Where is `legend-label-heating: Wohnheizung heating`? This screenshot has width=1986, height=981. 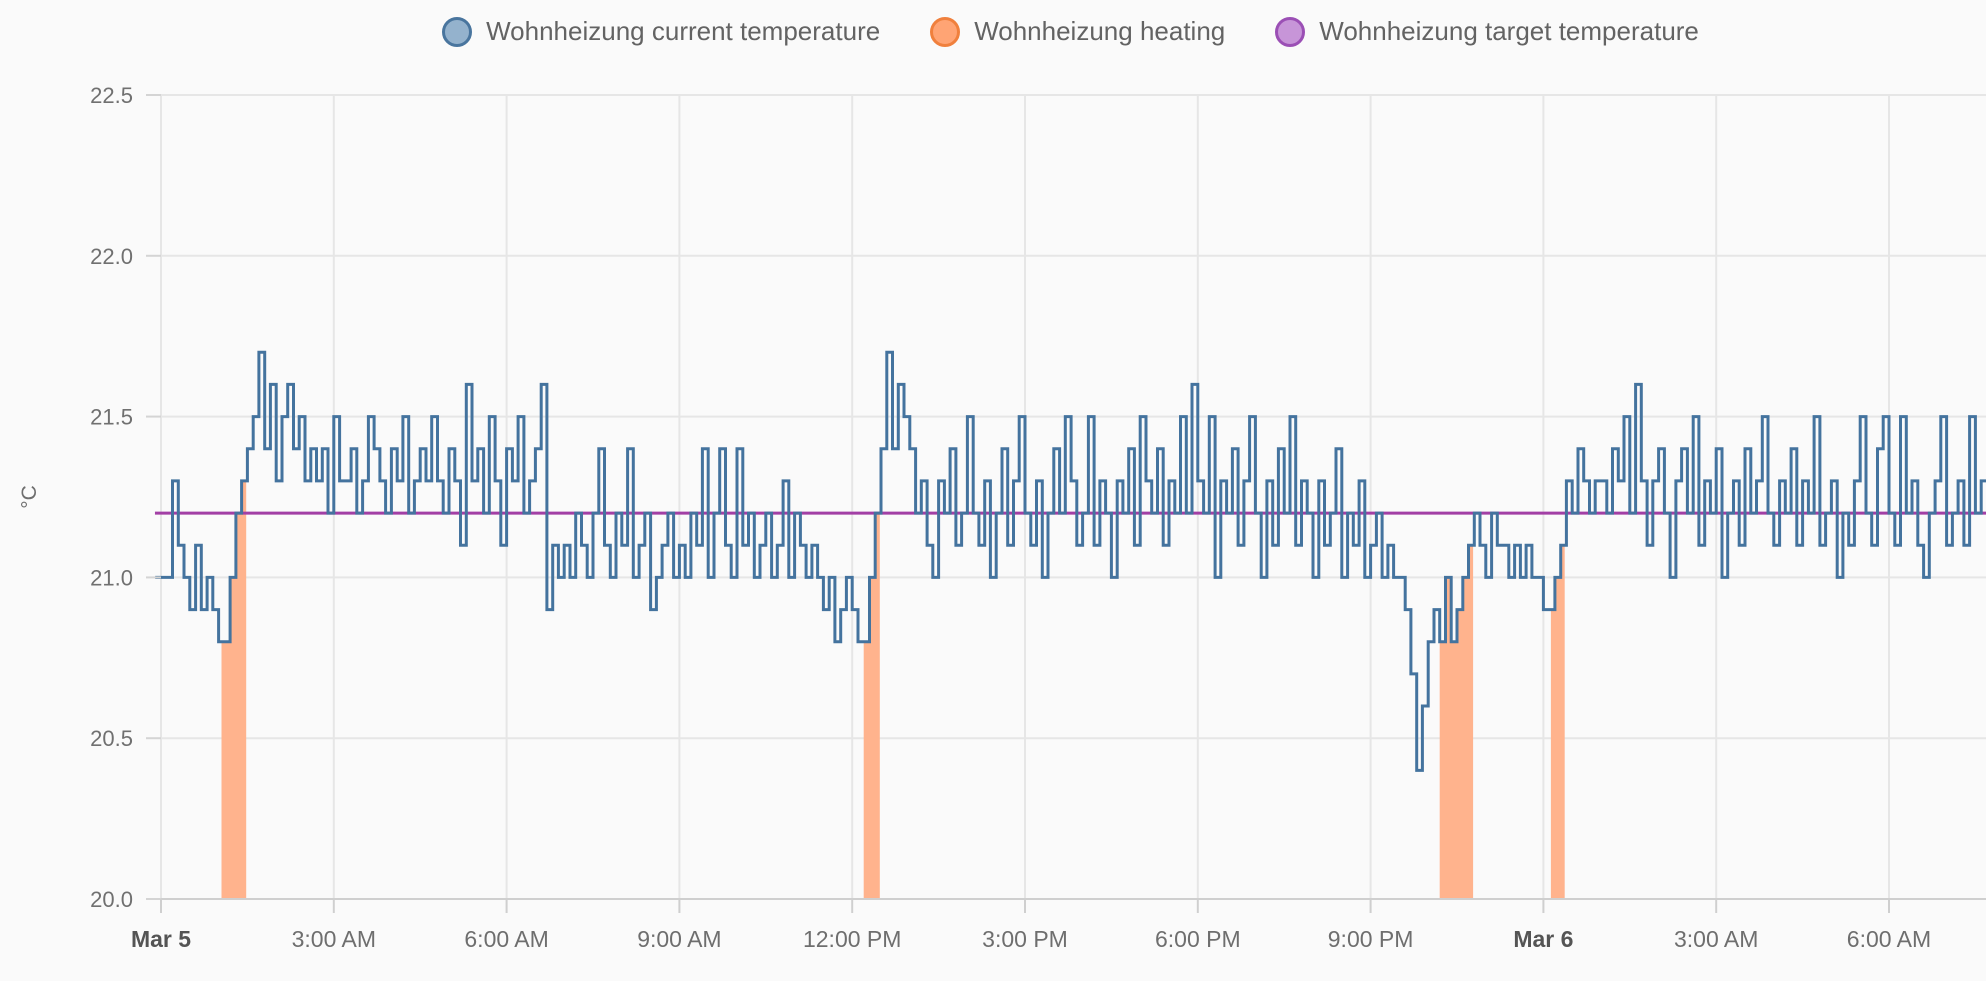
legend-label-heating: Wohnheizung heating is located at coordinates (1100, 31).